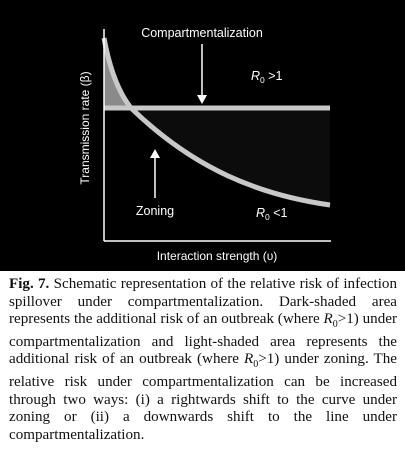  Describe the element at coordinates (155, 153) in the screenshot. I see `zoning-arrow-head` at that location.